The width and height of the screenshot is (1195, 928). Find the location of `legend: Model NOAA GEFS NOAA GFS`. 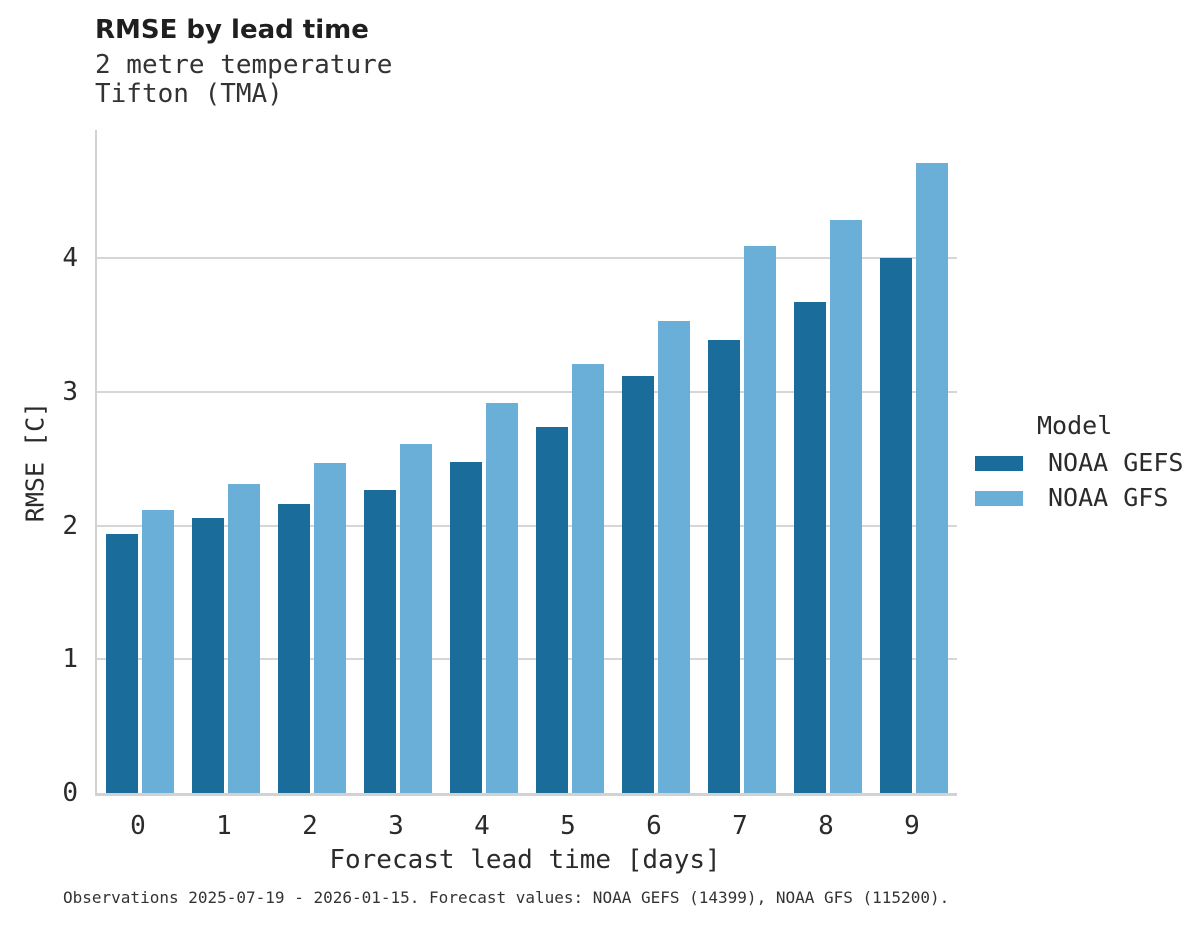

legend: Model NOAA GEFS NOAA GFS is located at coordinates (1079, 462).